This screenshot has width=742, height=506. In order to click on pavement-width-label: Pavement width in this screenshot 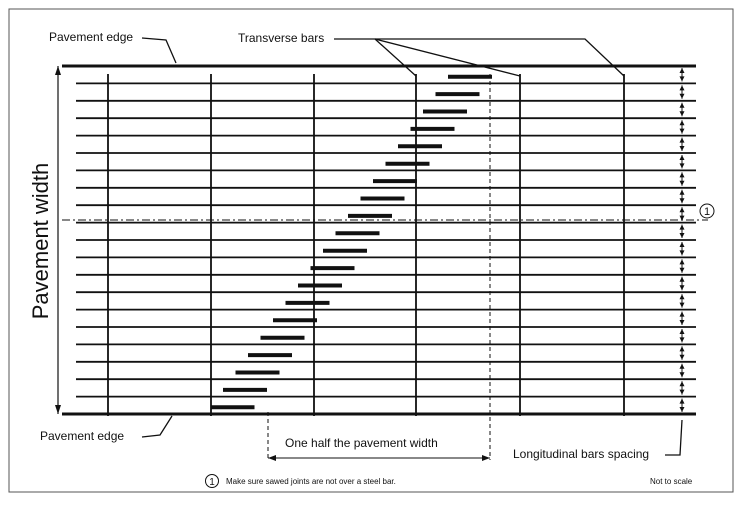, I will do `click(40, 241)`.